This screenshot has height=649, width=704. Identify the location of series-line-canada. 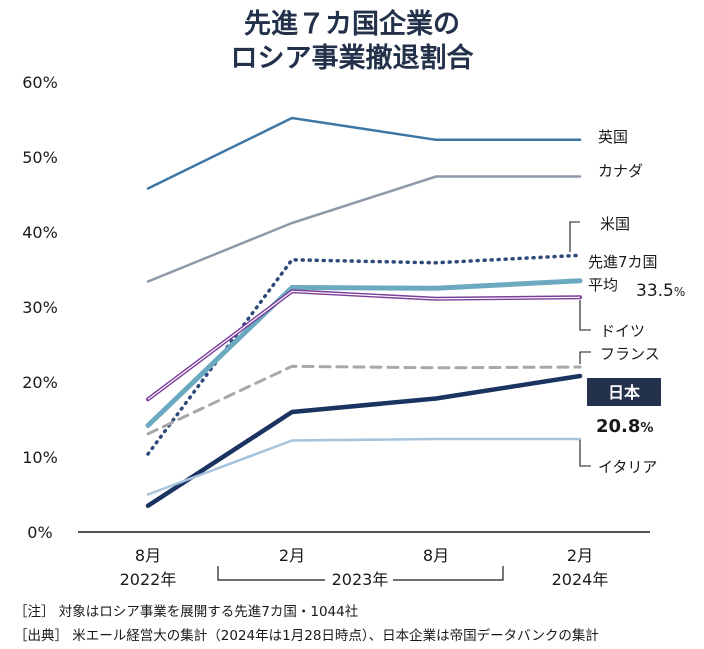
(364, 229).